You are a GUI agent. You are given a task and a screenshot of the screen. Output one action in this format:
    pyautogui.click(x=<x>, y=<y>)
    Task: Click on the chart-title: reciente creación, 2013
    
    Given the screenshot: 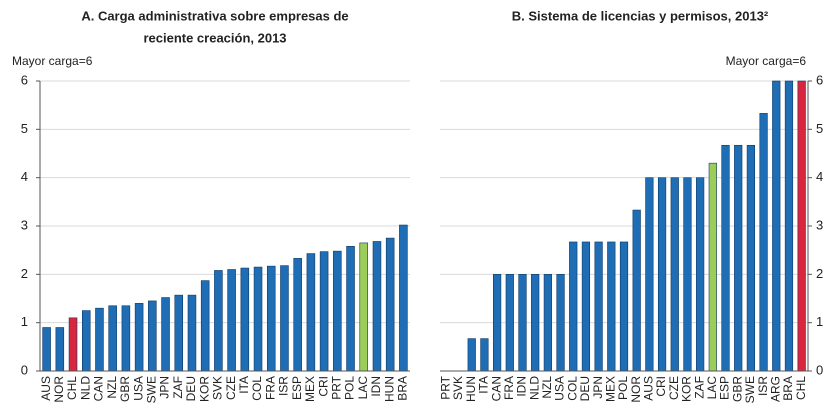 What is the action you would take?
    pyautogui.click(x=214, y=37)
    